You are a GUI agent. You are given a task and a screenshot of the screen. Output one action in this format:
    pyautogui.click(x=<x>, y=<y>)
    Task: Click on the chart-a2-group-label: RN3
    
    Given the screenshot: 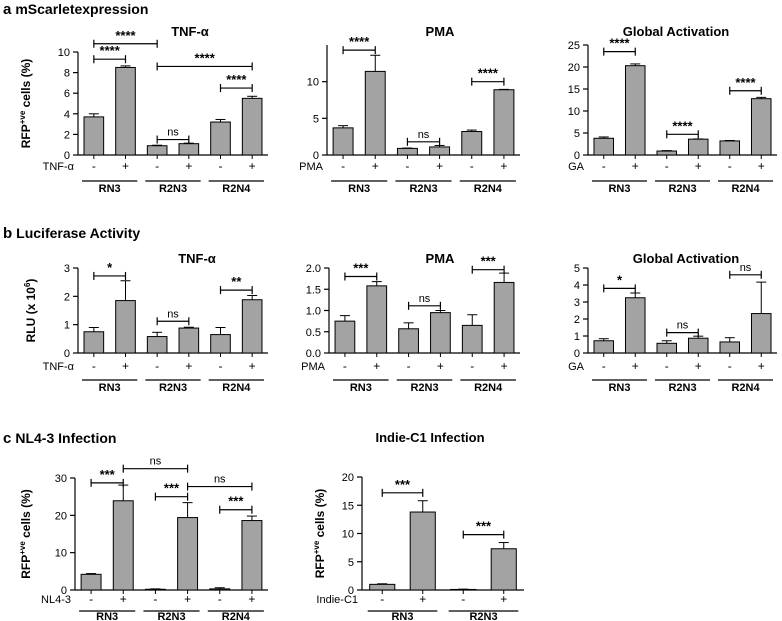 What is the action you would take?
    pyautogui.click(x=359, y=189)
    